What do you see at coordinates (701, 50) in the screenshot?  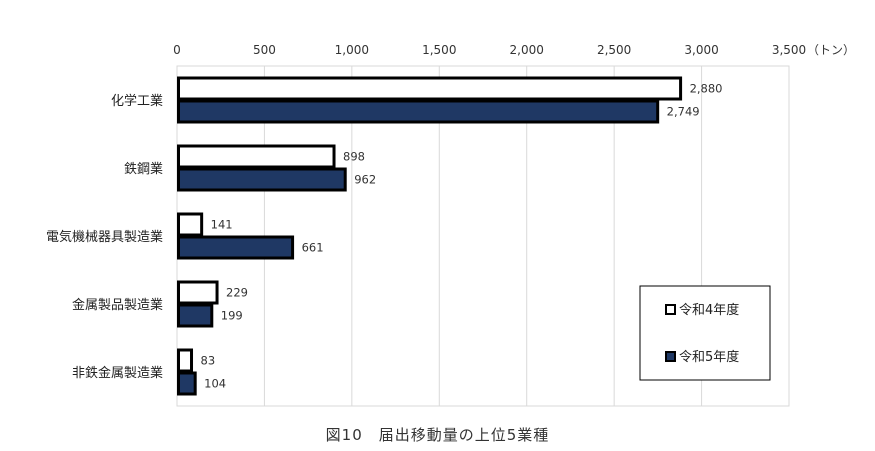 I see `x-tick-label: 3,000` at bounding box center [701, 50].